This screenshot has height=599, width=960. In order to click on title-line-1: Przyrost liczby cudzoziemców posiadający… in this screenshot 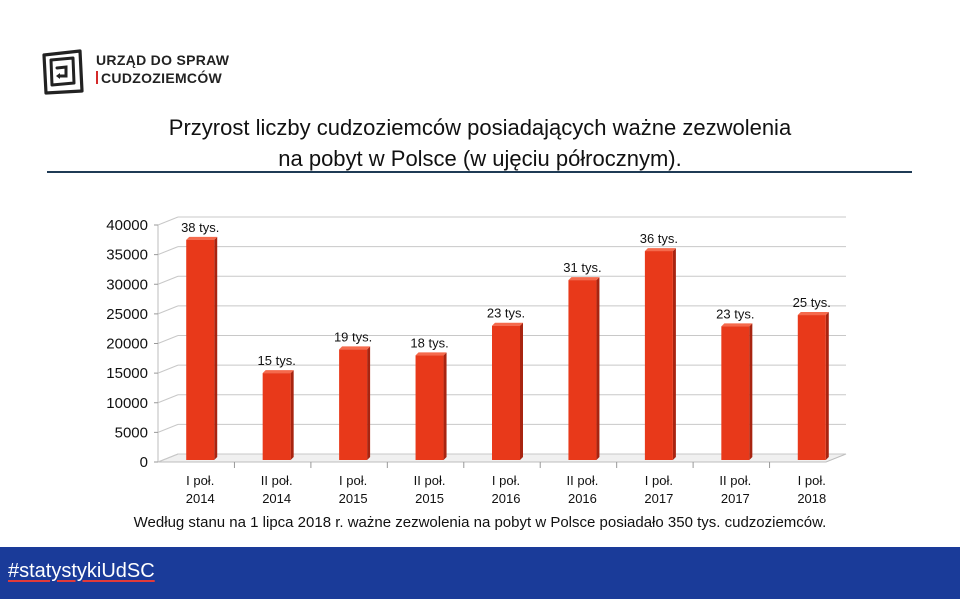, I will do `click(480, 127)`.